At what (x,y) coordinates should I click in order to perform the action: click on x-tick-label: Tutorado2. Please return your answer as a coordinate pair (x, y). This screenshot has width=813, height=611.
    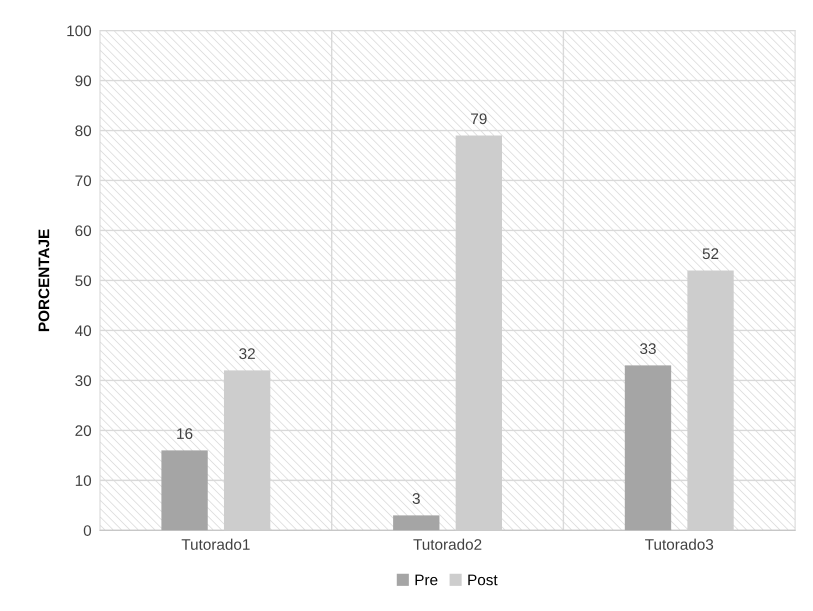
    Looking at the image, I should click on (447, 544).